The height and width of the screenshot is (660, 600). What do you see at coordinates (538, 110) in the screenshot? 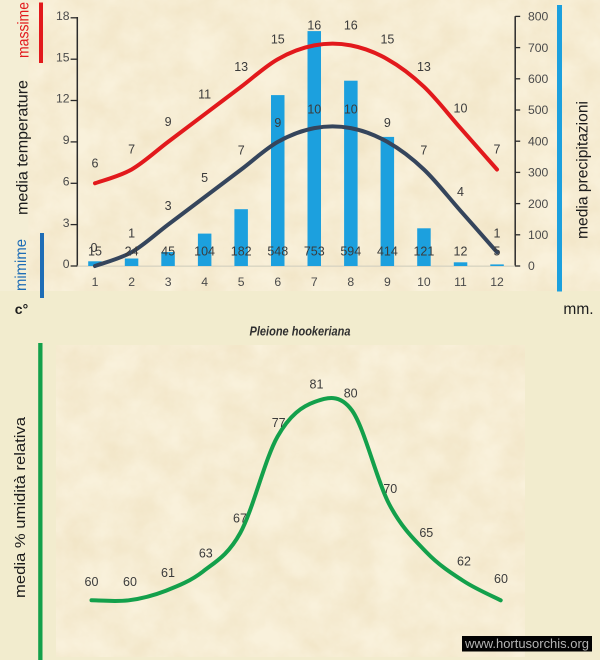
I see `svg-text: 500` at bounding box center [538, 110].